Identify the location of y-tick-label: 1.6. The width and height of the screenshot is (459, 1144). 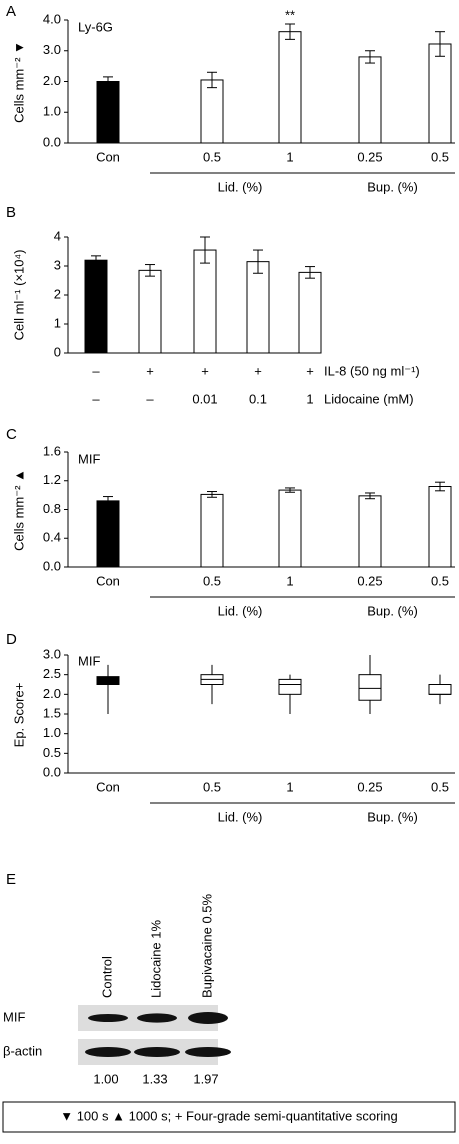
(52, 450).